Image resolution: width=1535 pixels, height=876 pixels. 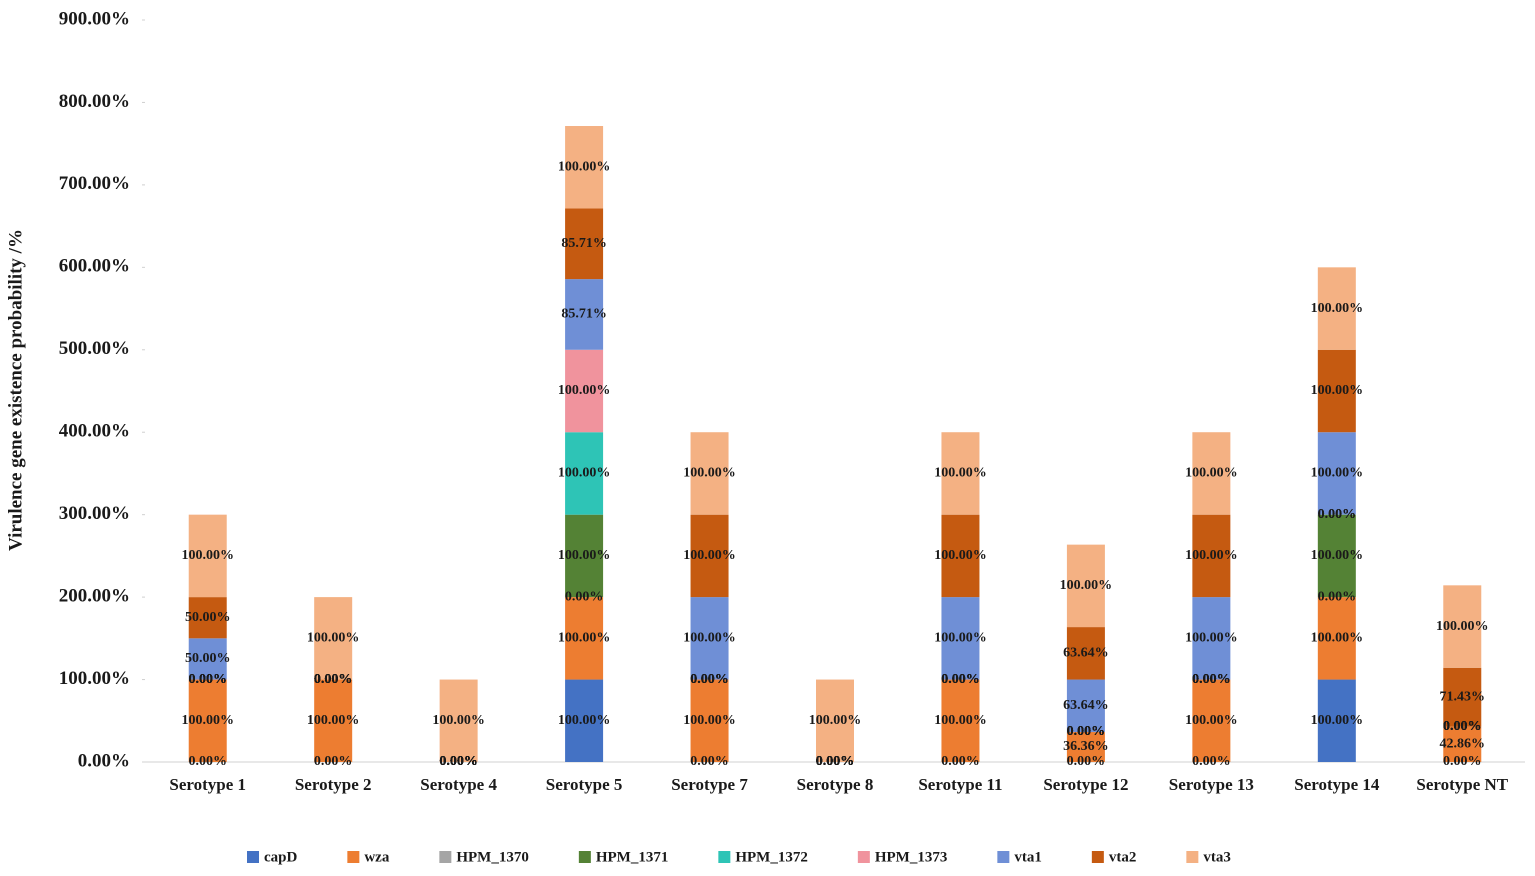 What do you see at coordinates (771, 857) in the screenshot?
I see `legend-label: HPM_1372` at bounding box center [771, 857].